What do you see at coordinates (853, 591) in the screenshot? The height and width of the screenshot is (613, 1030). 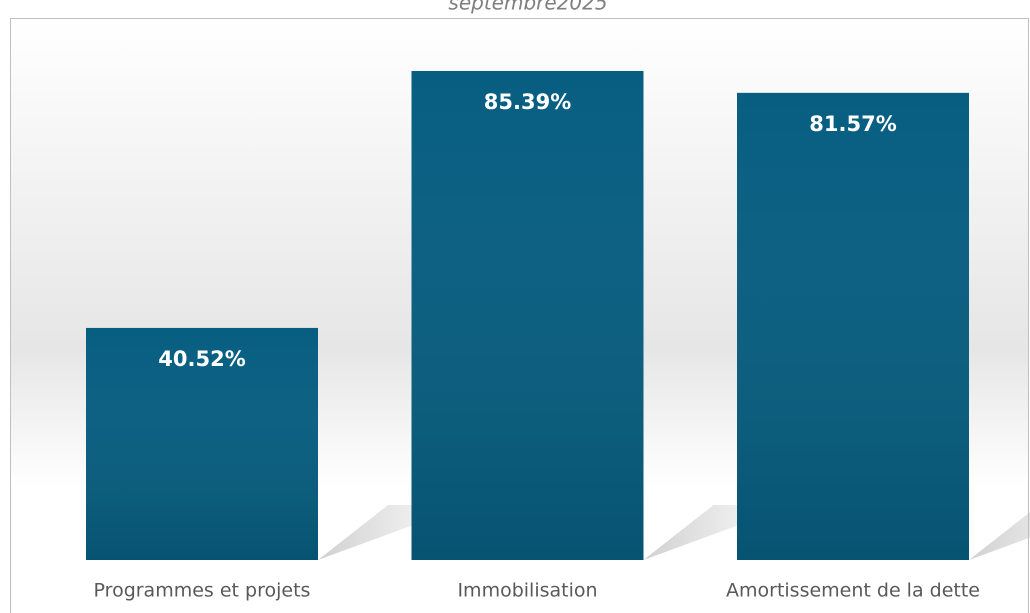 I see `x-tick-label: Amortissement de la dette` at bounding box center [853, 591].